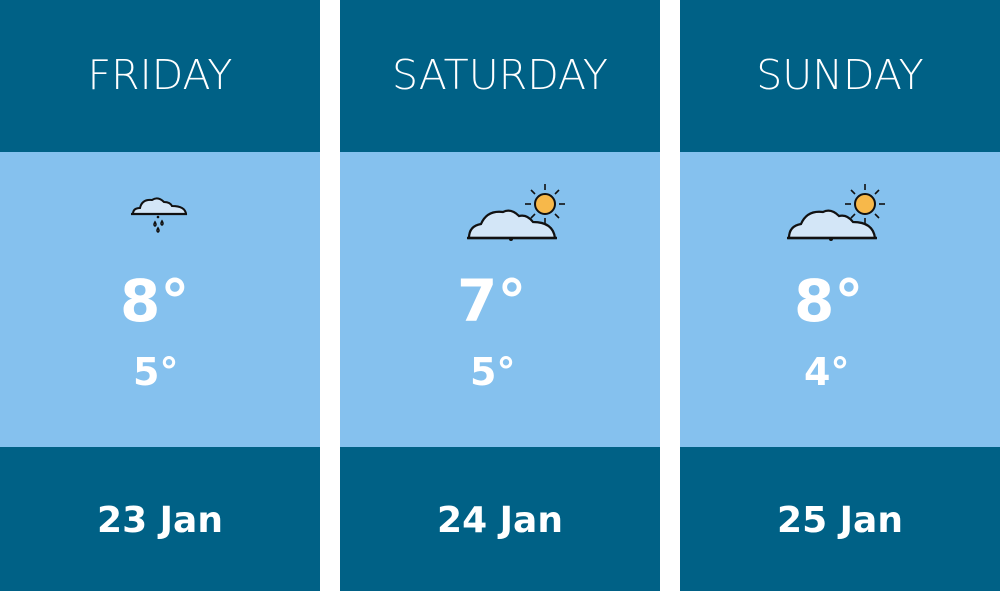 The width and height of the screenshot is (1000, 595). I want to click on date: 23 Jan, so click(160, 519).